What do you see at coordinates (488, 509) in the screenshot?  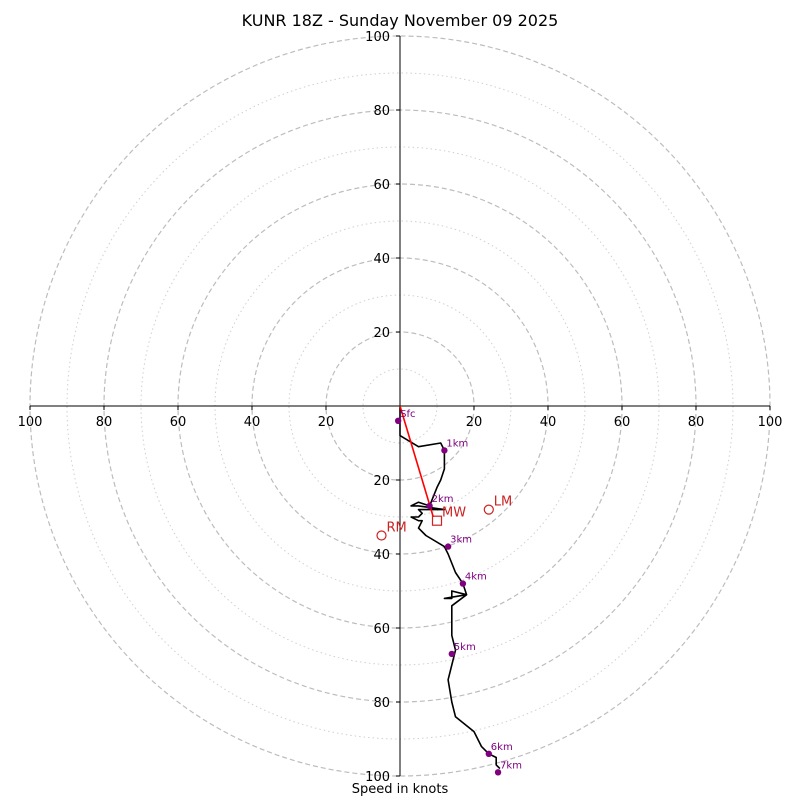 I see `storm-motion-marker-lm` at bounding box center [488, 509].